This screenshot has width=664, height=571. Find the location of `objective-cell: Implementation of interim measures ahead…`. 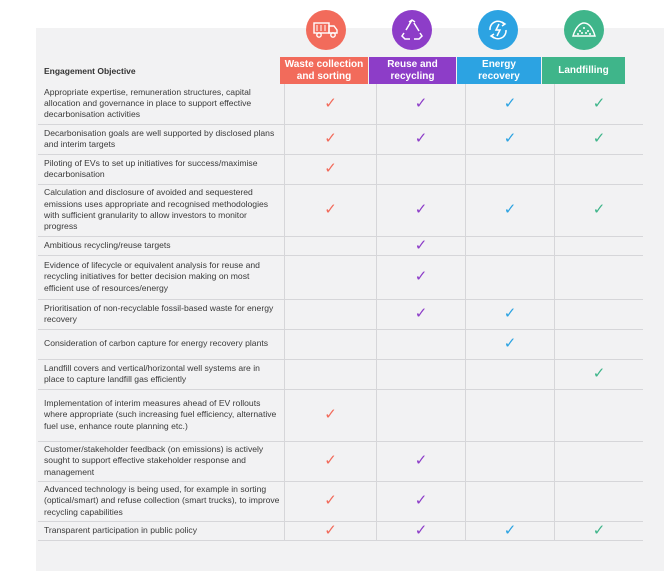

objective-cell: Implementation of interim measures ahead… is located at coordinates (161, 415).